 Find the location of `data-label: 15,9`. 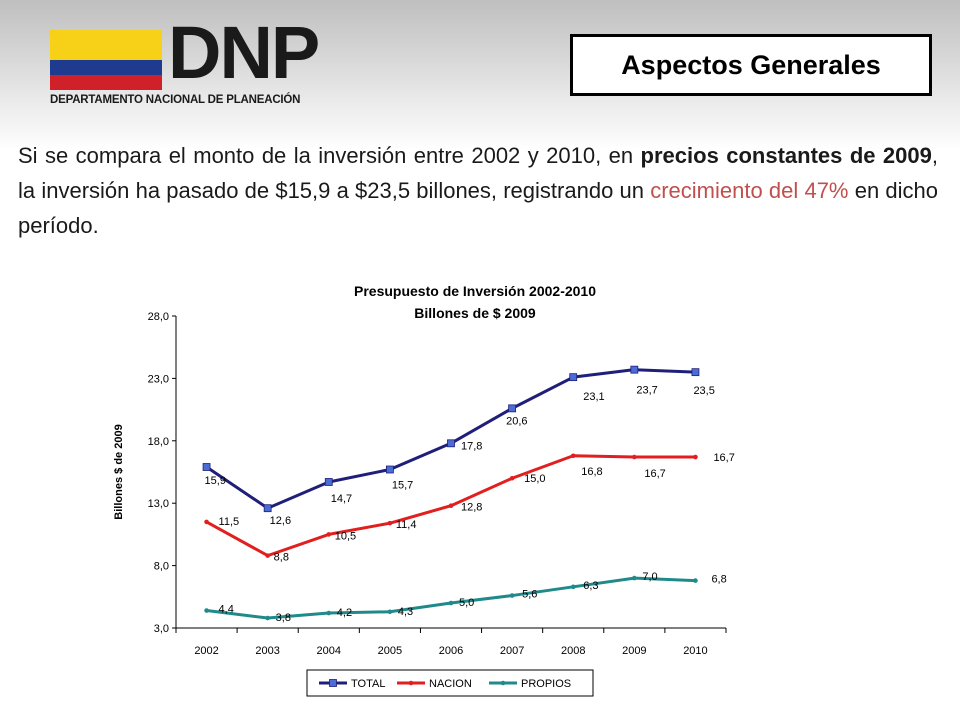

data-label: 15,9 is located at coordinates (215, 481).